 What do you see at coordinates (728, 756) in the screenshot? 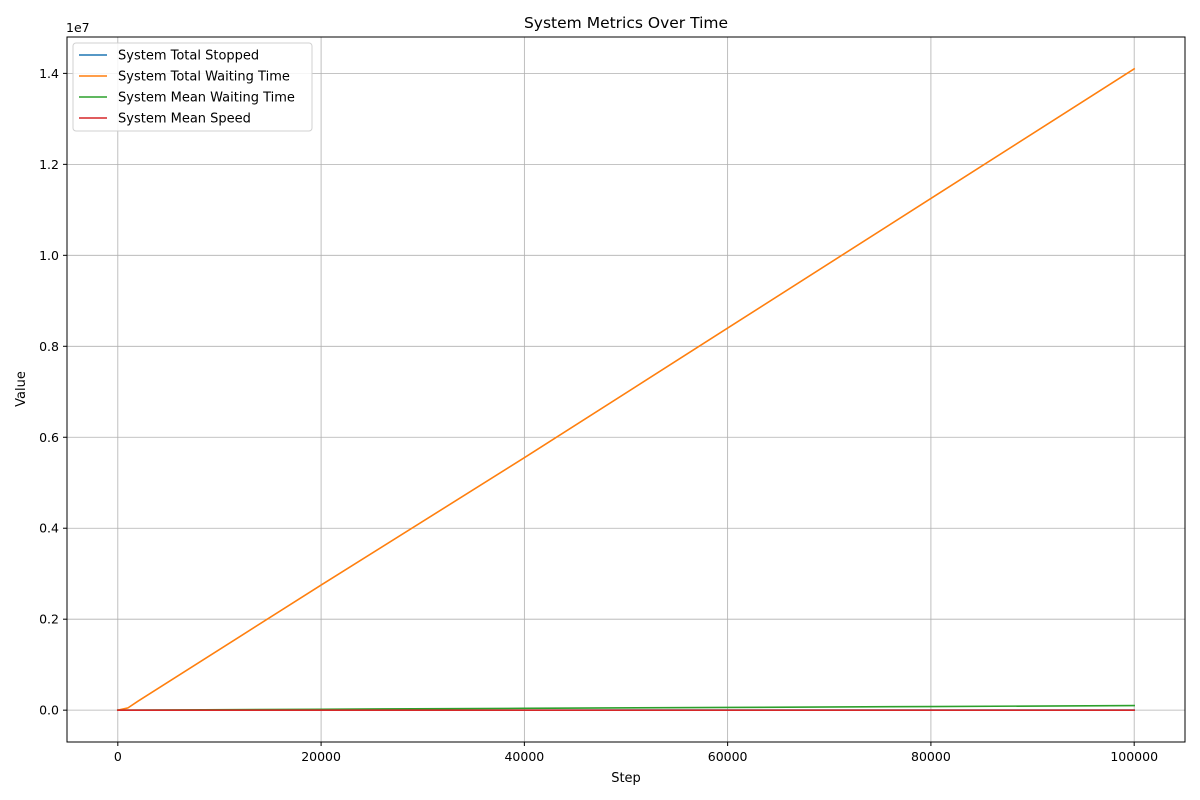
I see `x-tick-label: 60000` at bounding box center [728, 756].